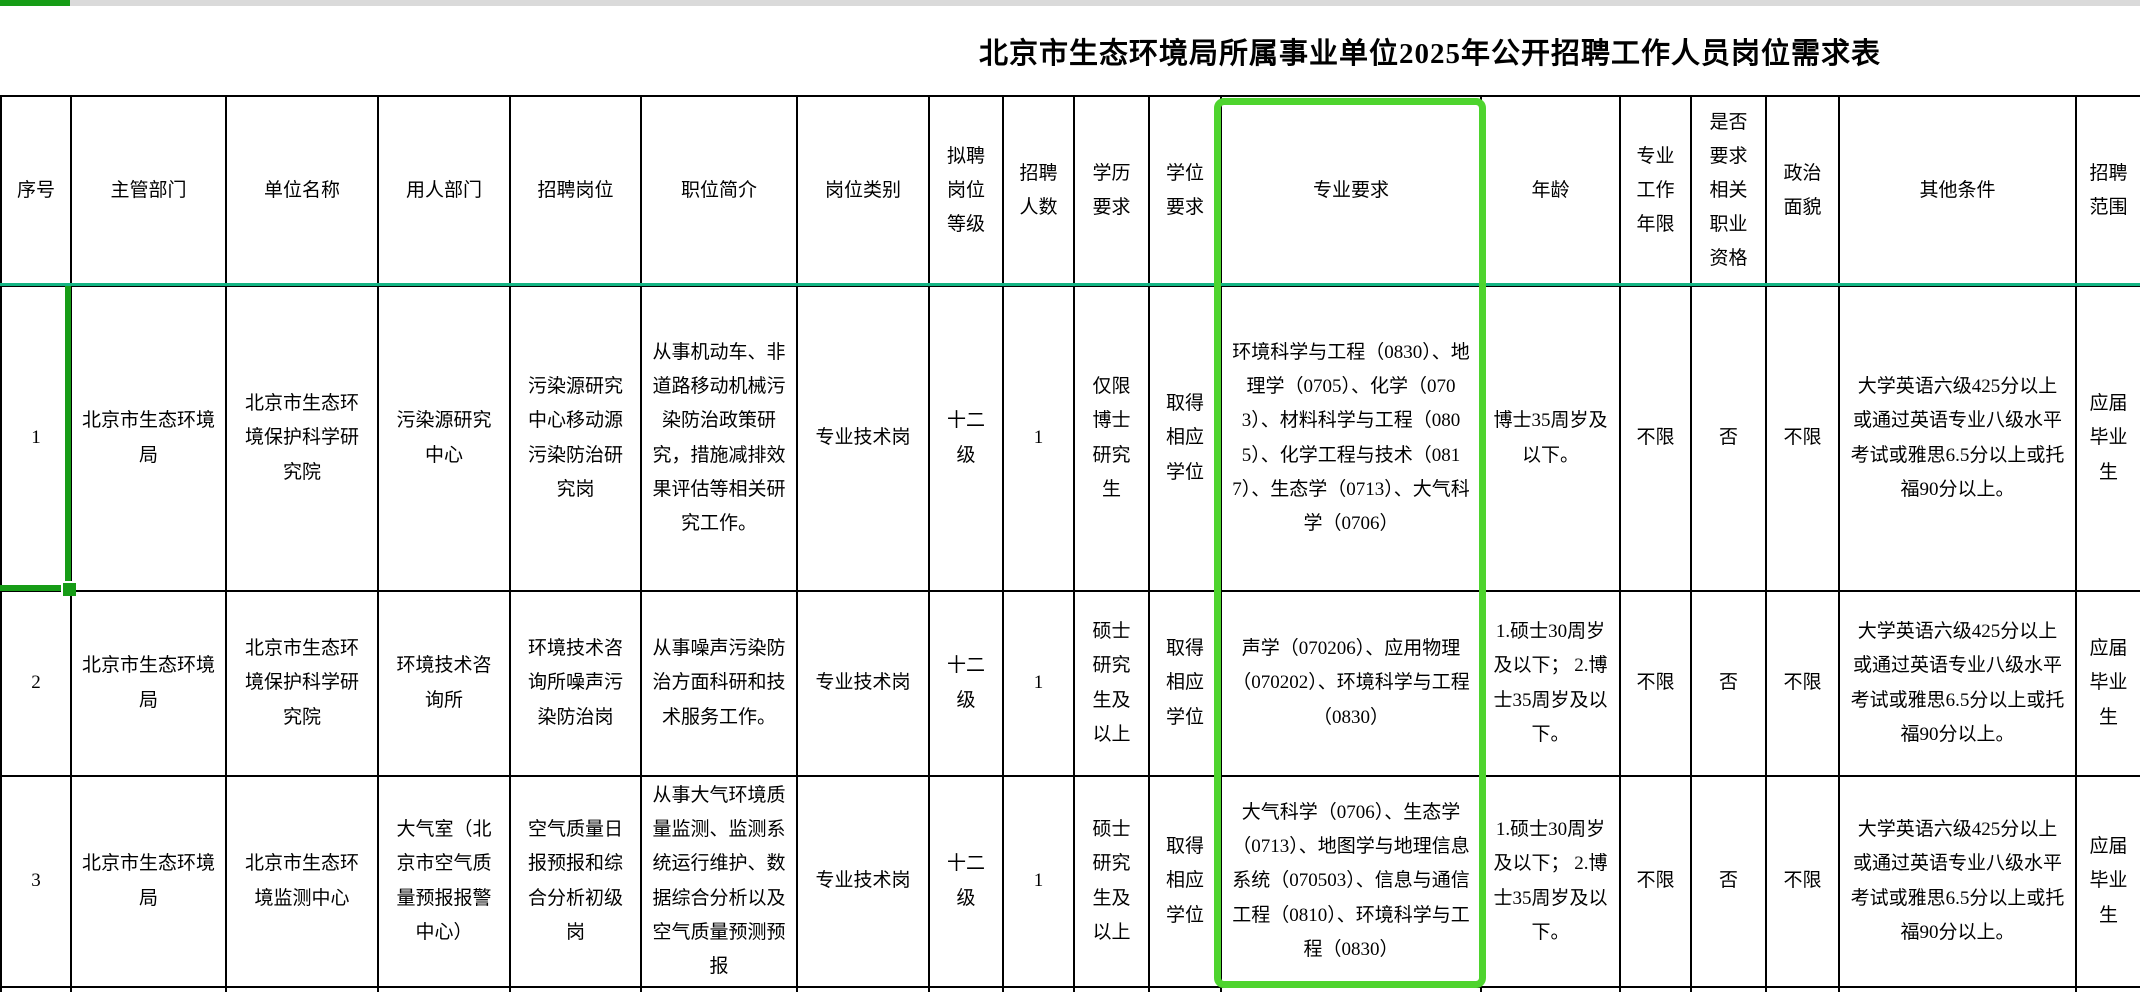 This screenshot has height=992, width=2140. Describe the element at coordinates (1070, 3) in the screenshot. I see `column-header-strip` at that location.